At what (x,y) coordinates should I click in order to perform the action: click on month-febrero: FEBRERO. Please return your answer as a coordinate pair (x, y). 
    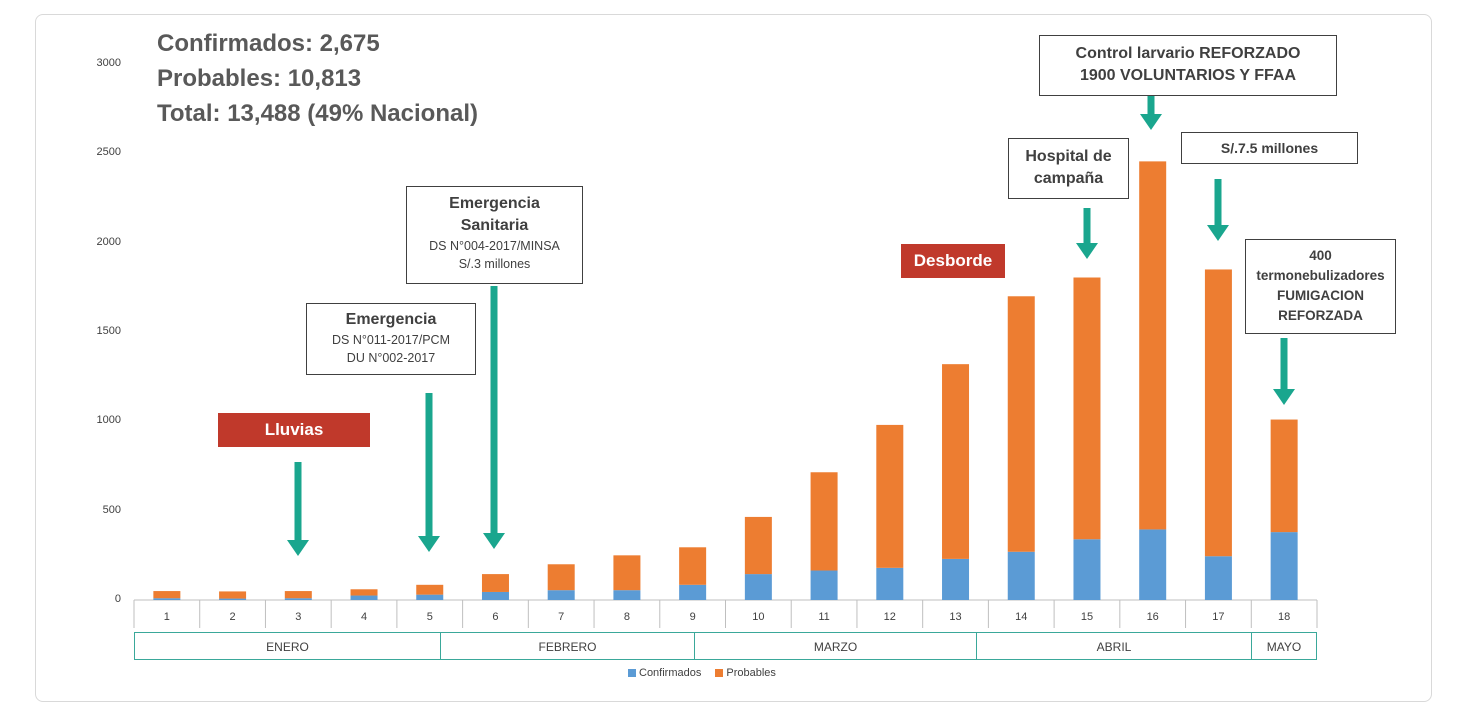
    Looking at the image, I should click on (567, 646).